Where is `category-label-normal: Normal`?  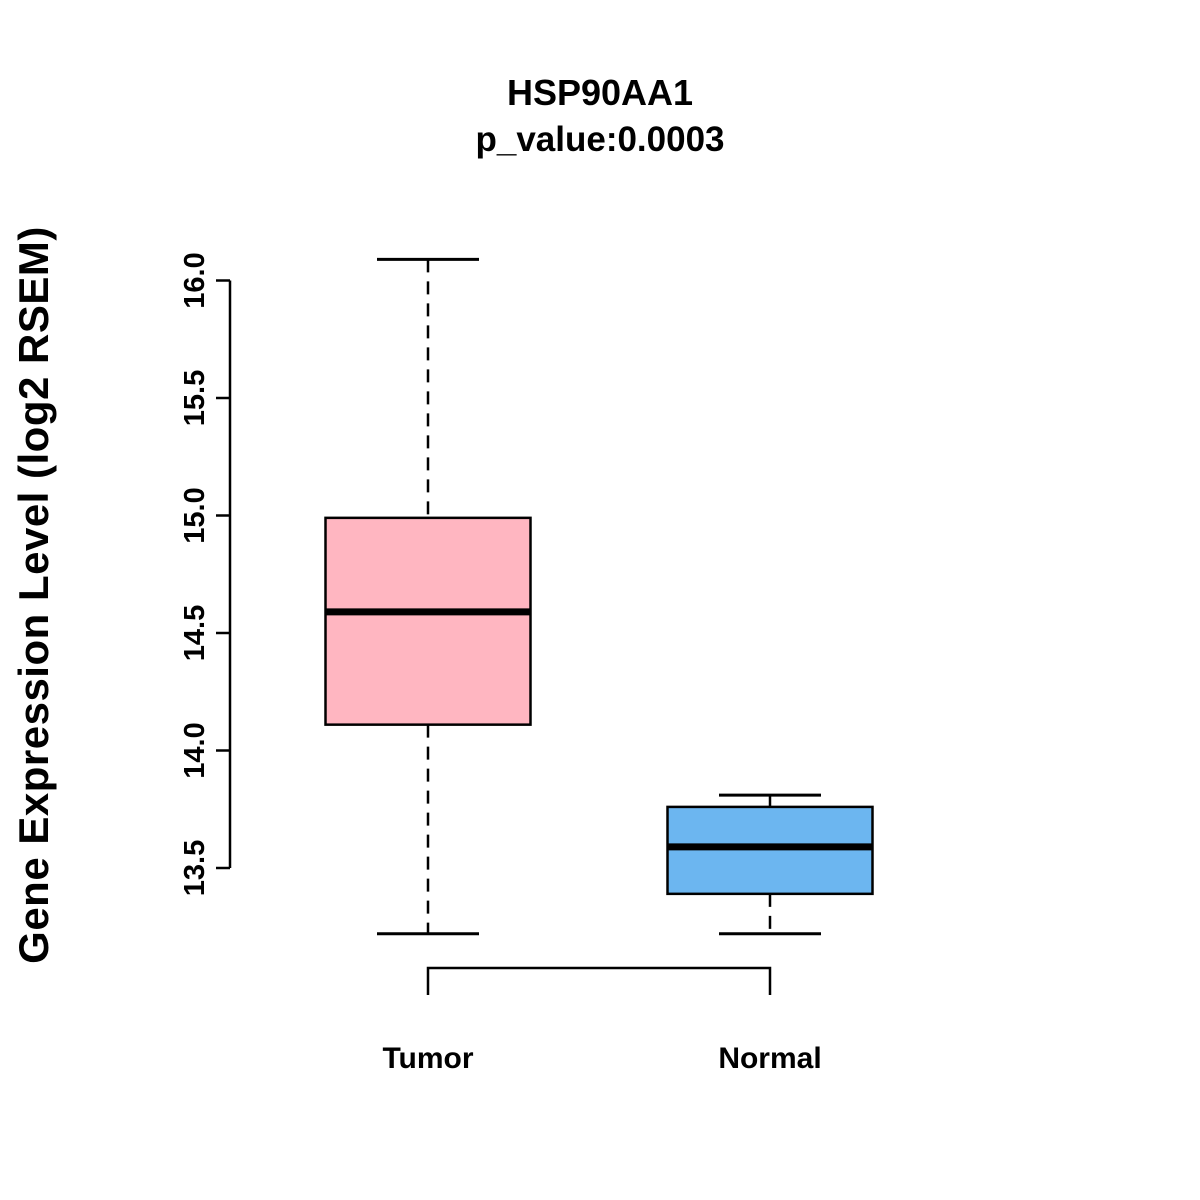
category-label-normal: Normal is located at coordinates (769, 1058).